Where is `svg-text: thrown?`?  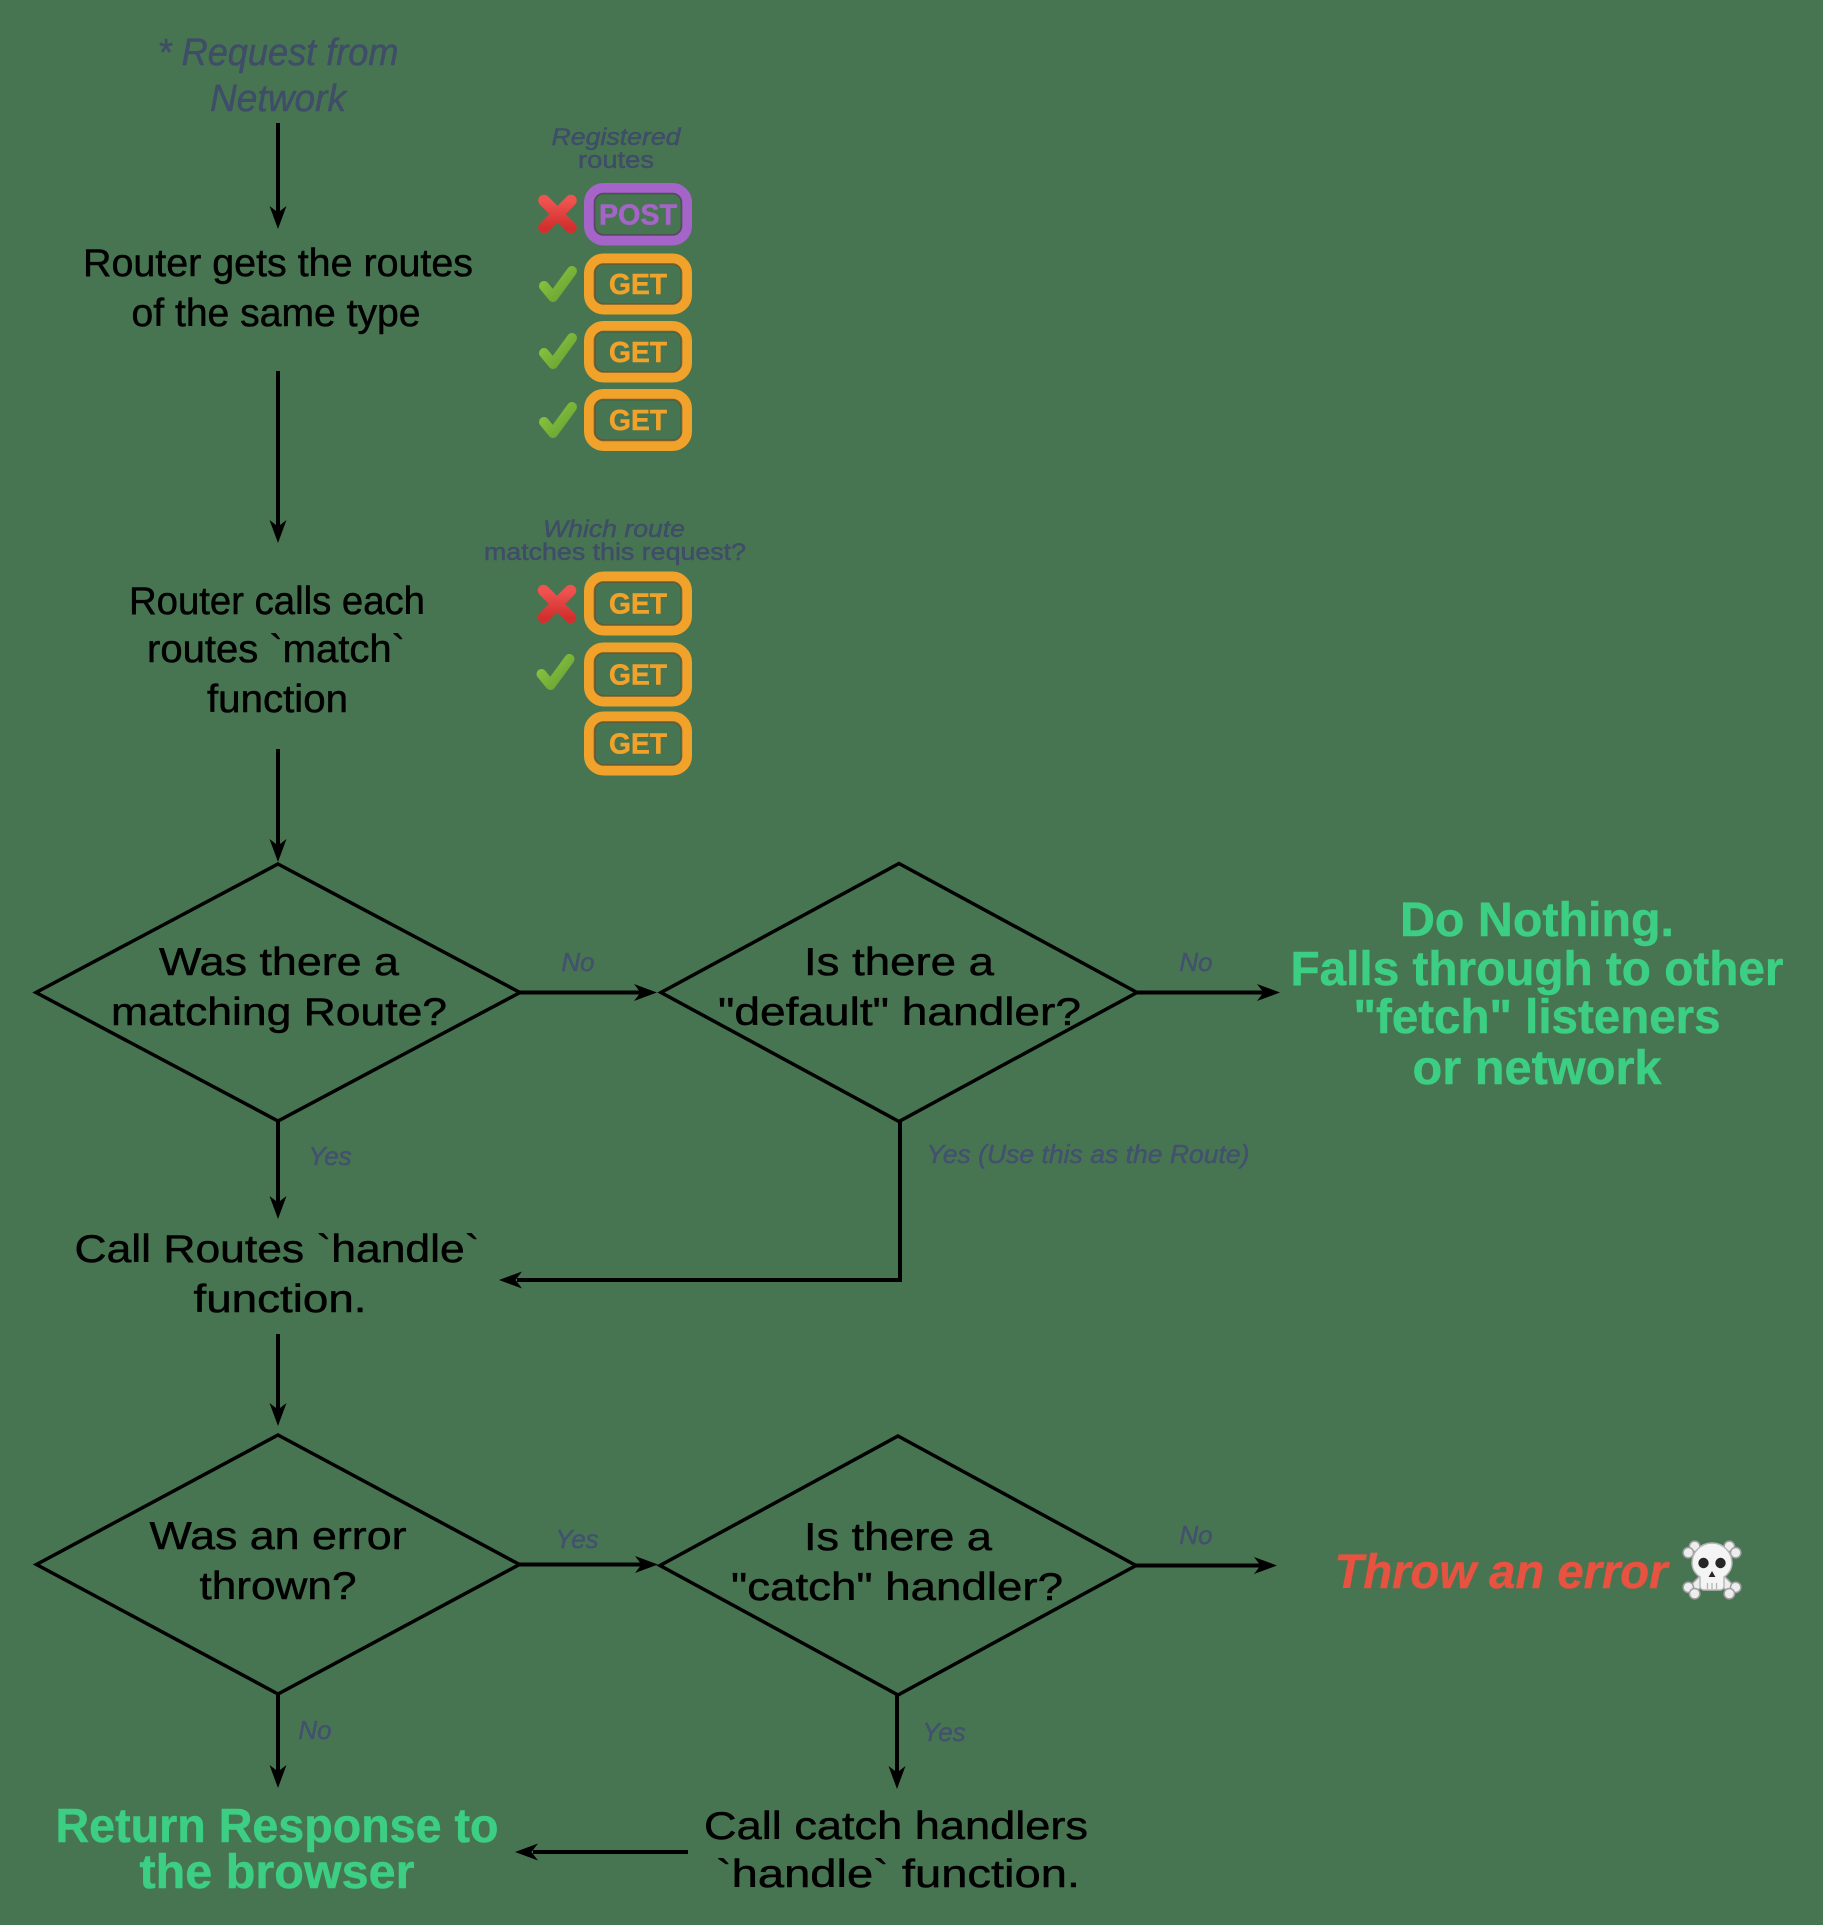 svg-text: thrown? is located at coordinates (278, 1586).